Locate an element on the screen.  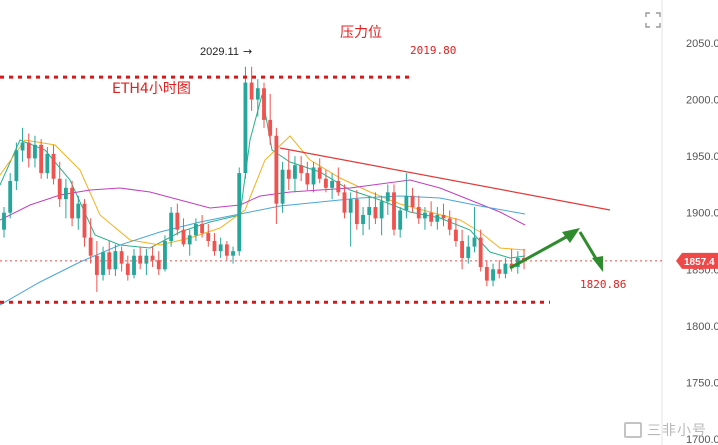
resistance-level-label: 2019.80 is located at coordinates (433, 50).